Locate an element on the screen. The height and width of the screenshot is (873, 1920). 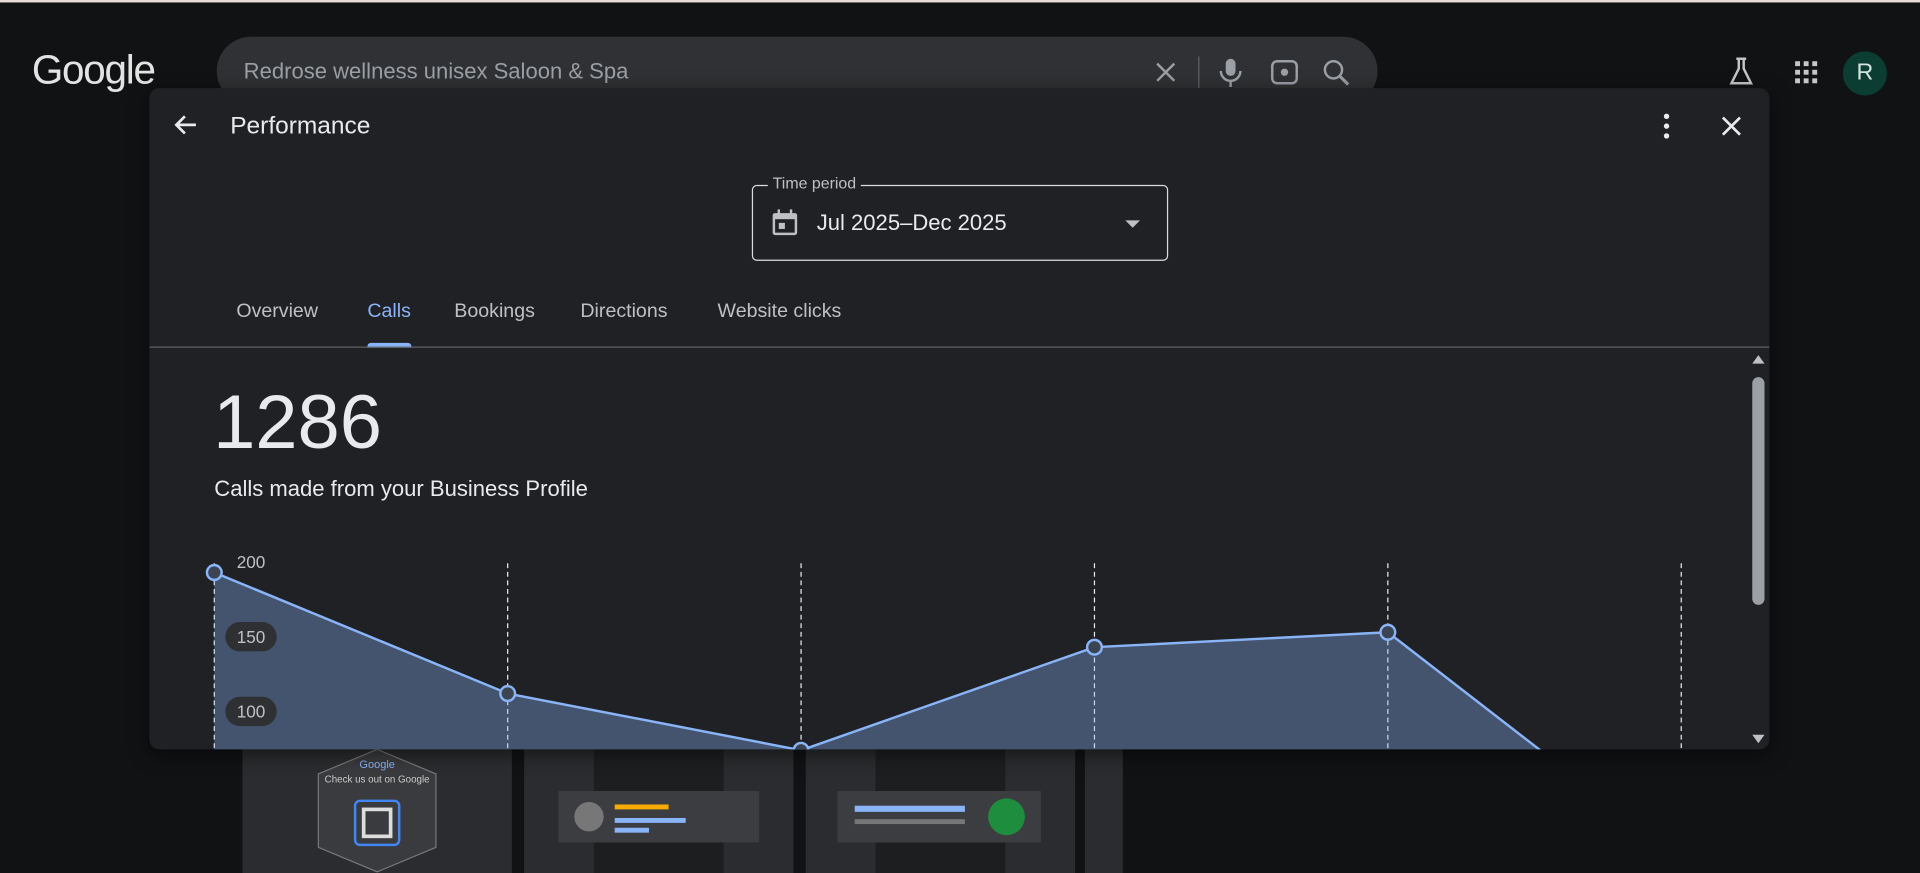
qr-frame is located at coordinates (377, 823).